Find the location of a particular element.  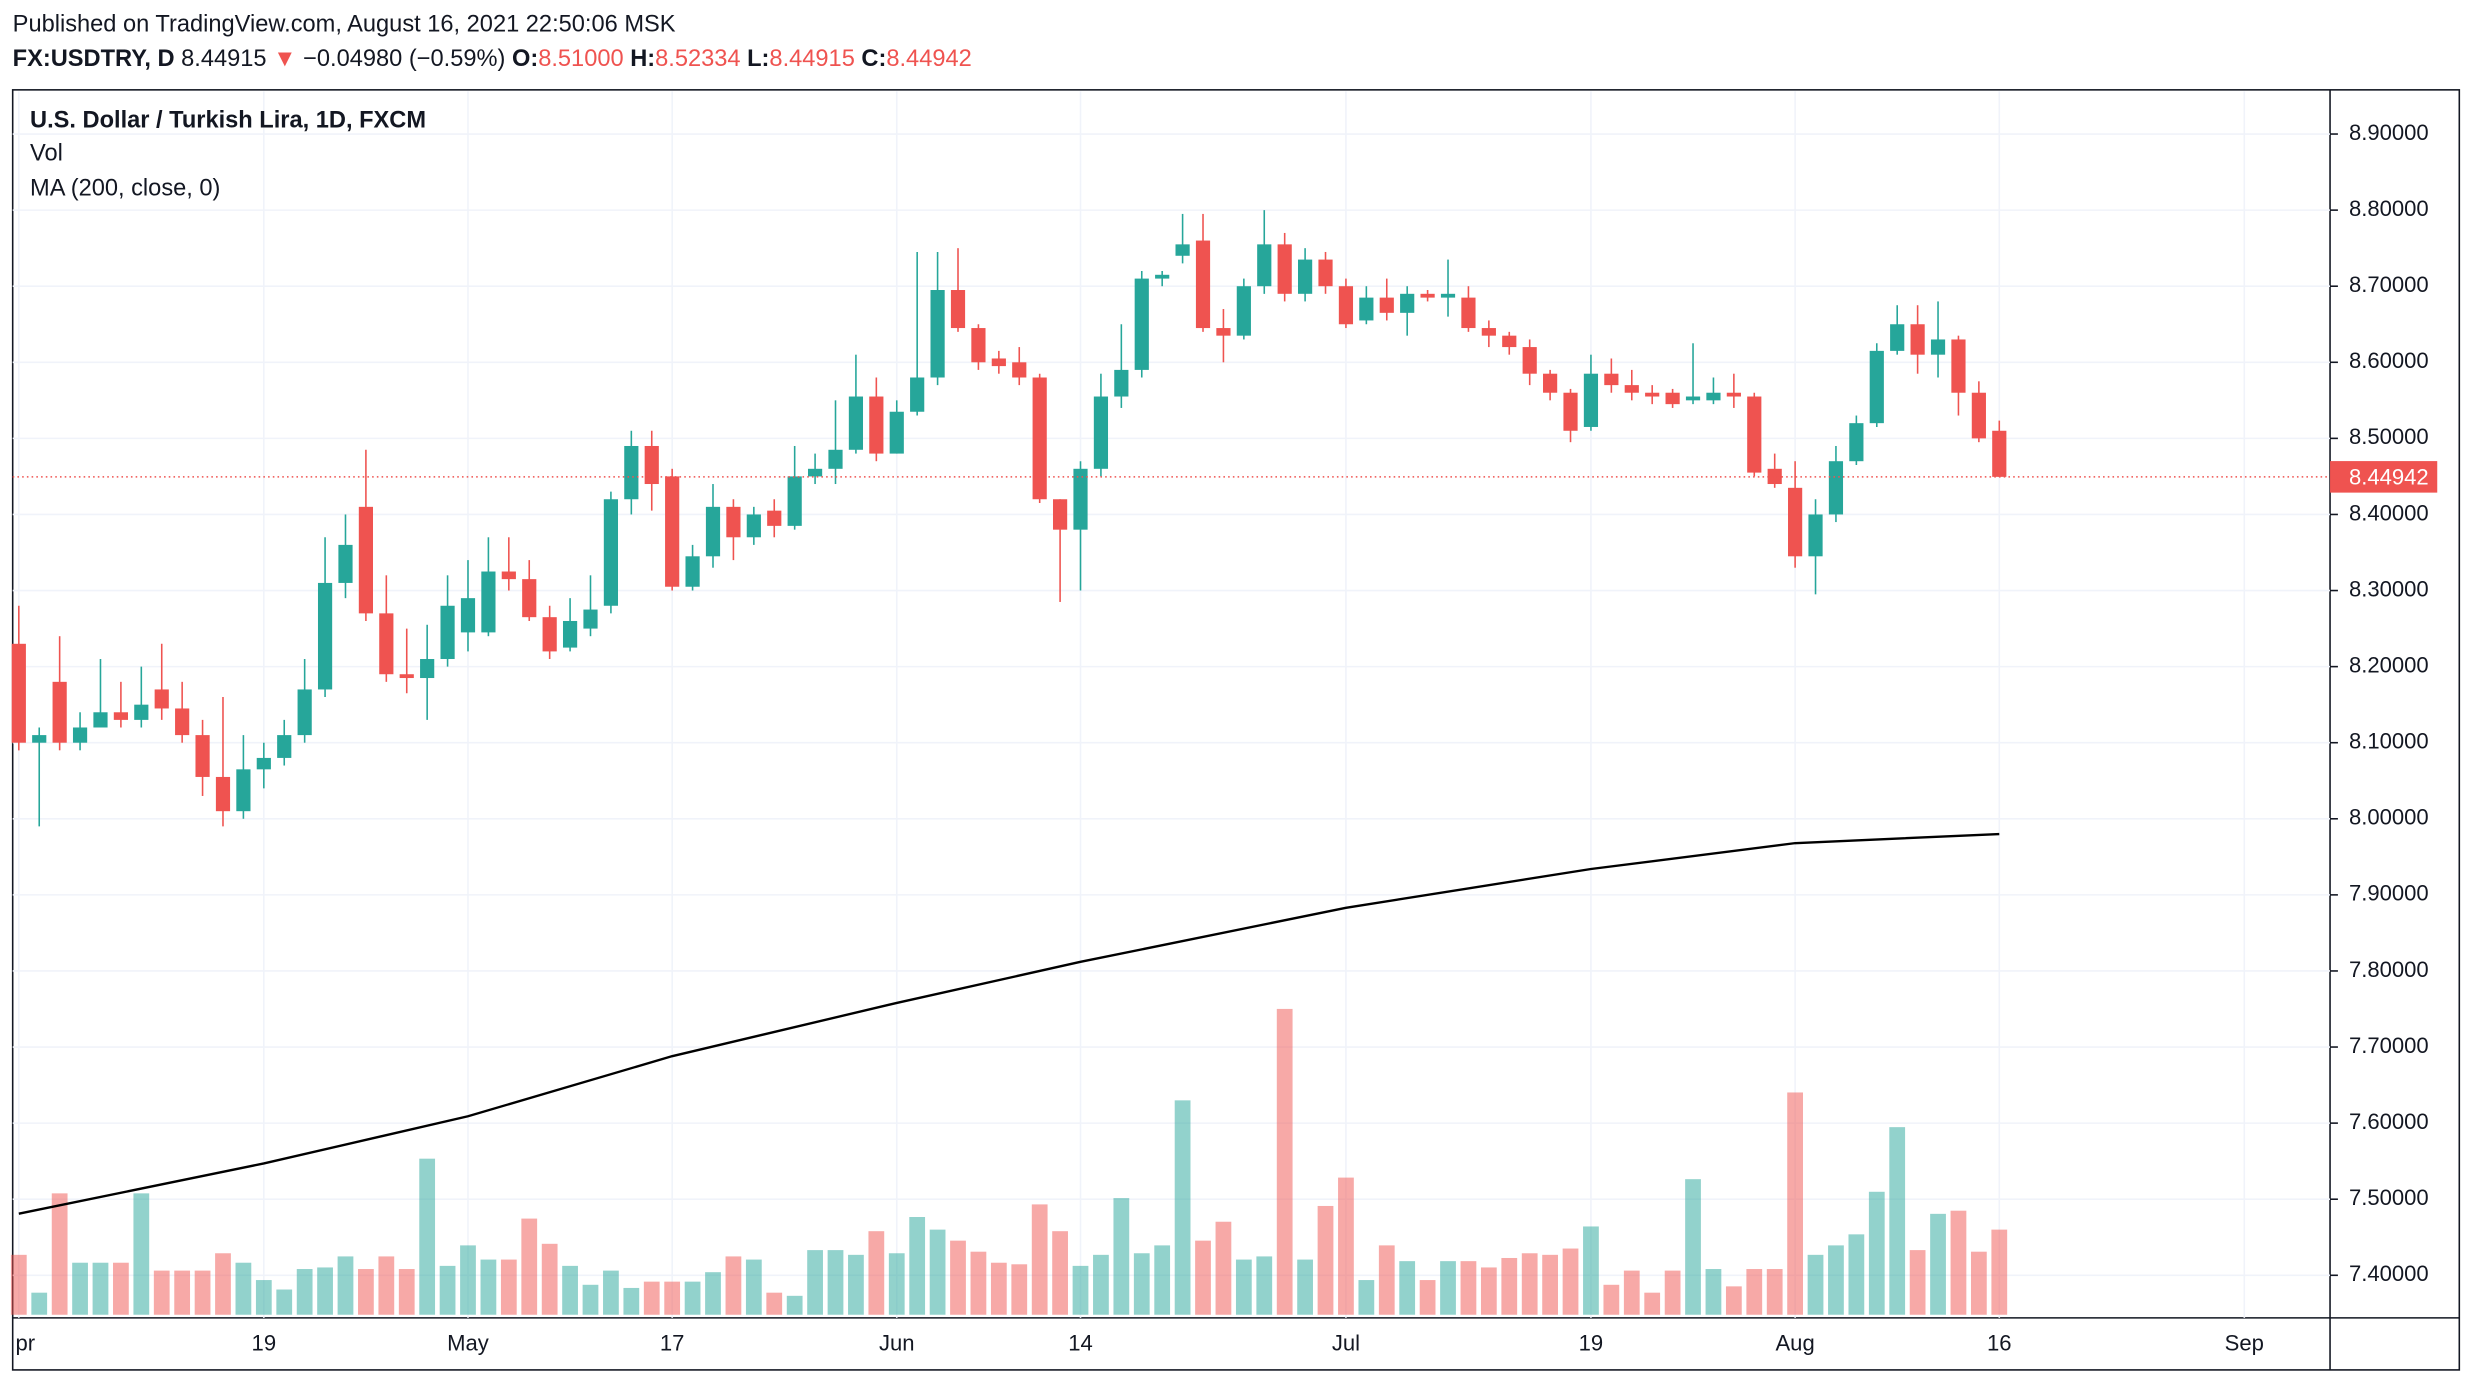

y-tick-label: 7.90000 is located at coordinates (2389, 893).